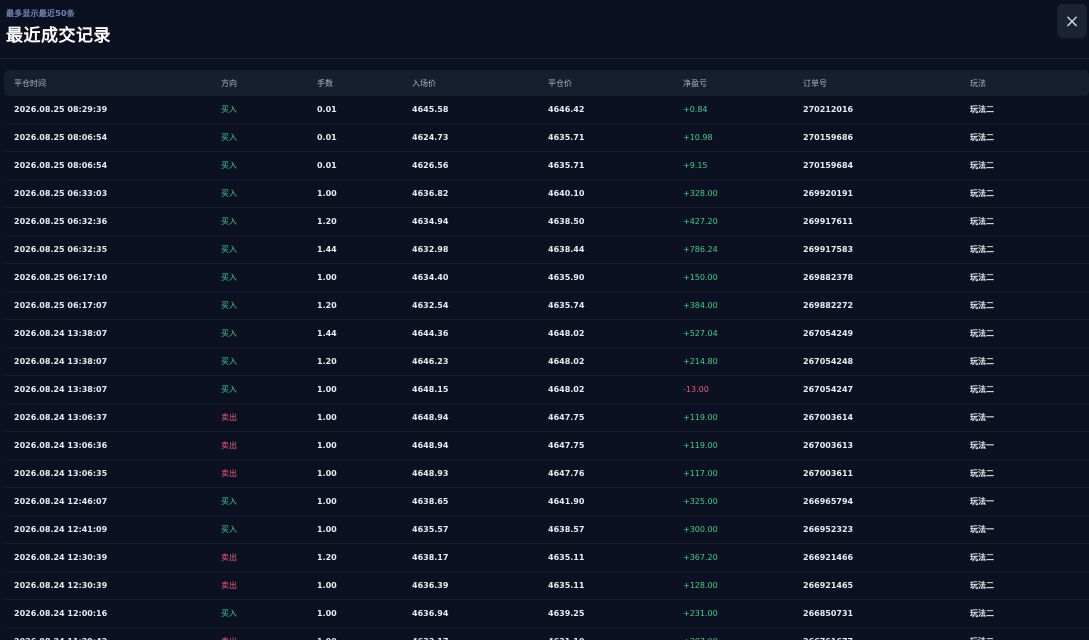 The width and height of the screenshot is (1089, 640). I want to click on column-header-net-pnl: 净盈亏, so click(695, 83).